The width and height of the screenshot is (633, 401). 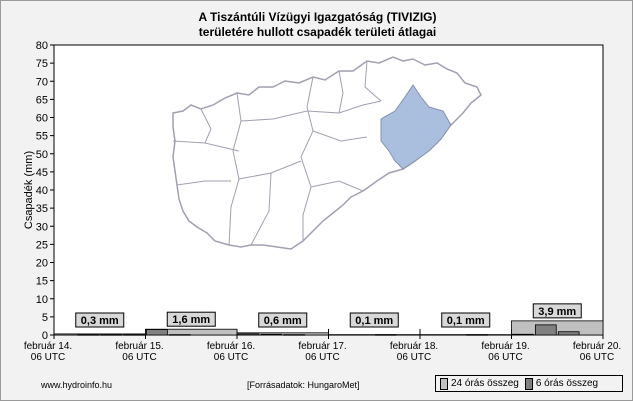 What do you see at coordinates (42, 282) in the screenshot?
I see `y-tick-label-15: 15` at bounding box center [42, 282].